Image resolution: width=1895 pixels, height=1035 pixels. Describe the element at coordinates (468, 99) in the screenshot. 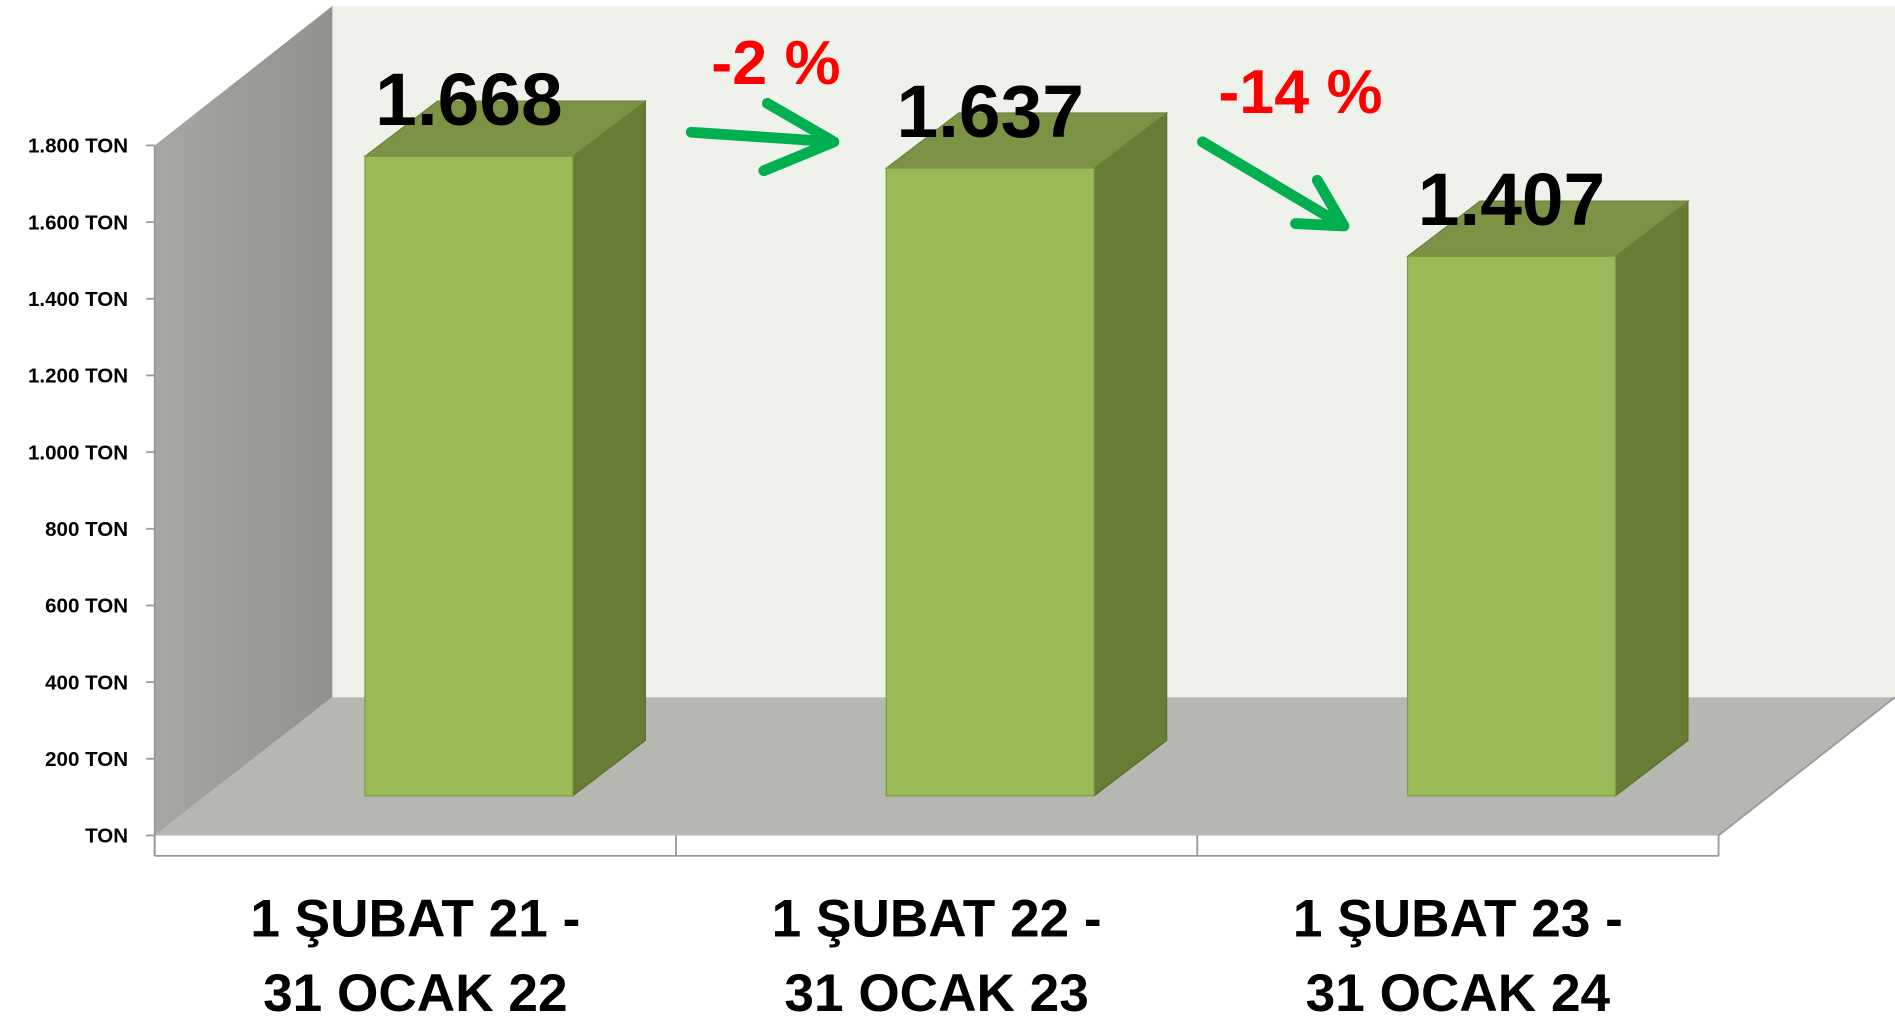

I see `value-label: 1.668` at that location.